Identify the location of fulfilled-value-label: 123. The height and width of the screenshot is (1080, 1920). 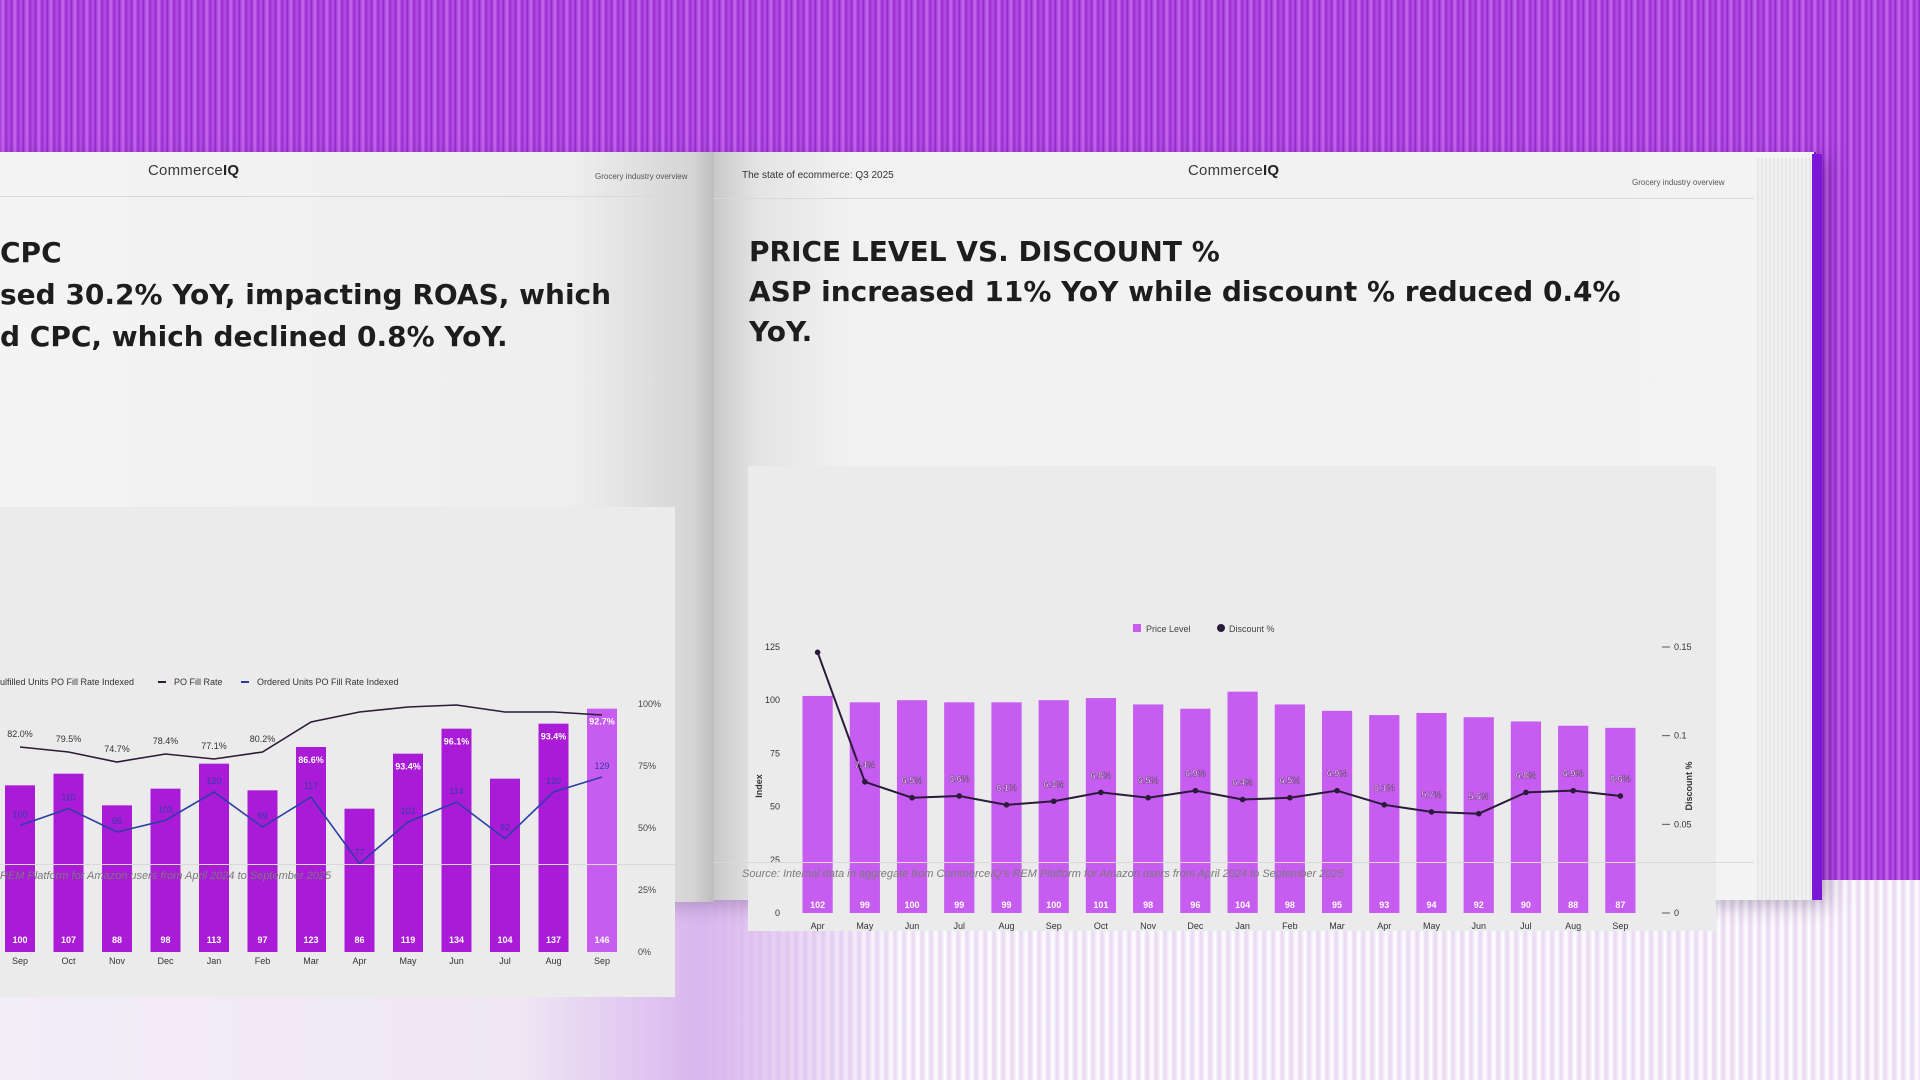
(310, 940).